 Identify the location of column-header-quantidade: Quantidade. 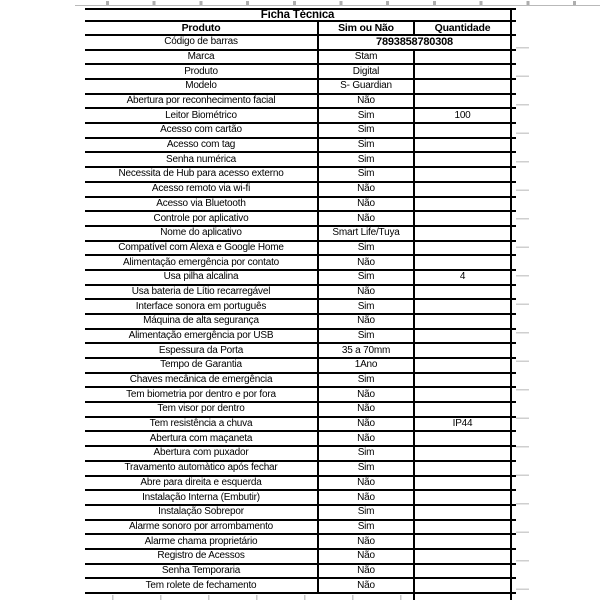
(463, 28).